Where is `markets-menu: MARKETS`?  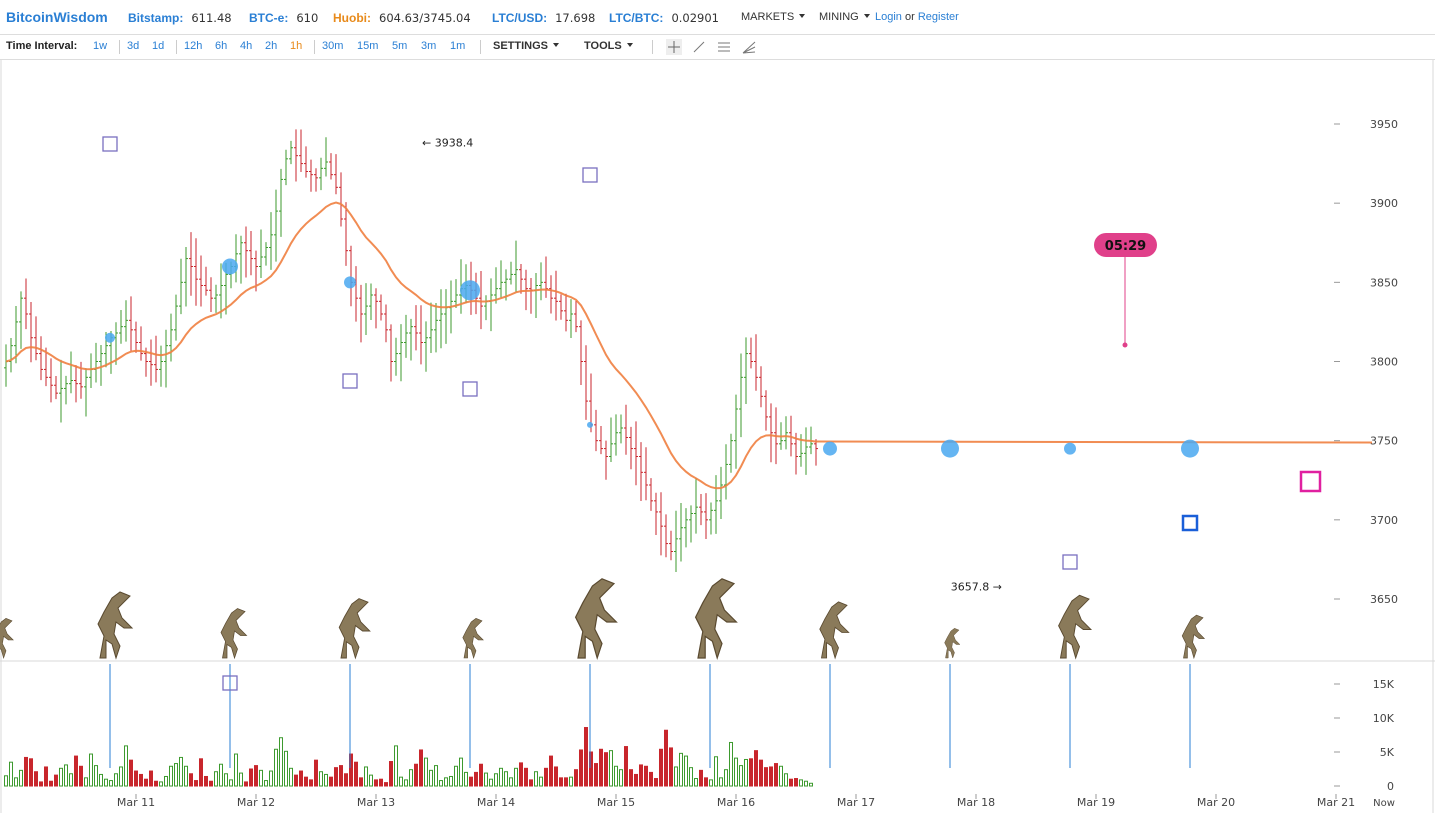 markets-menu: MARKETS is located at coordinates (773, 17).